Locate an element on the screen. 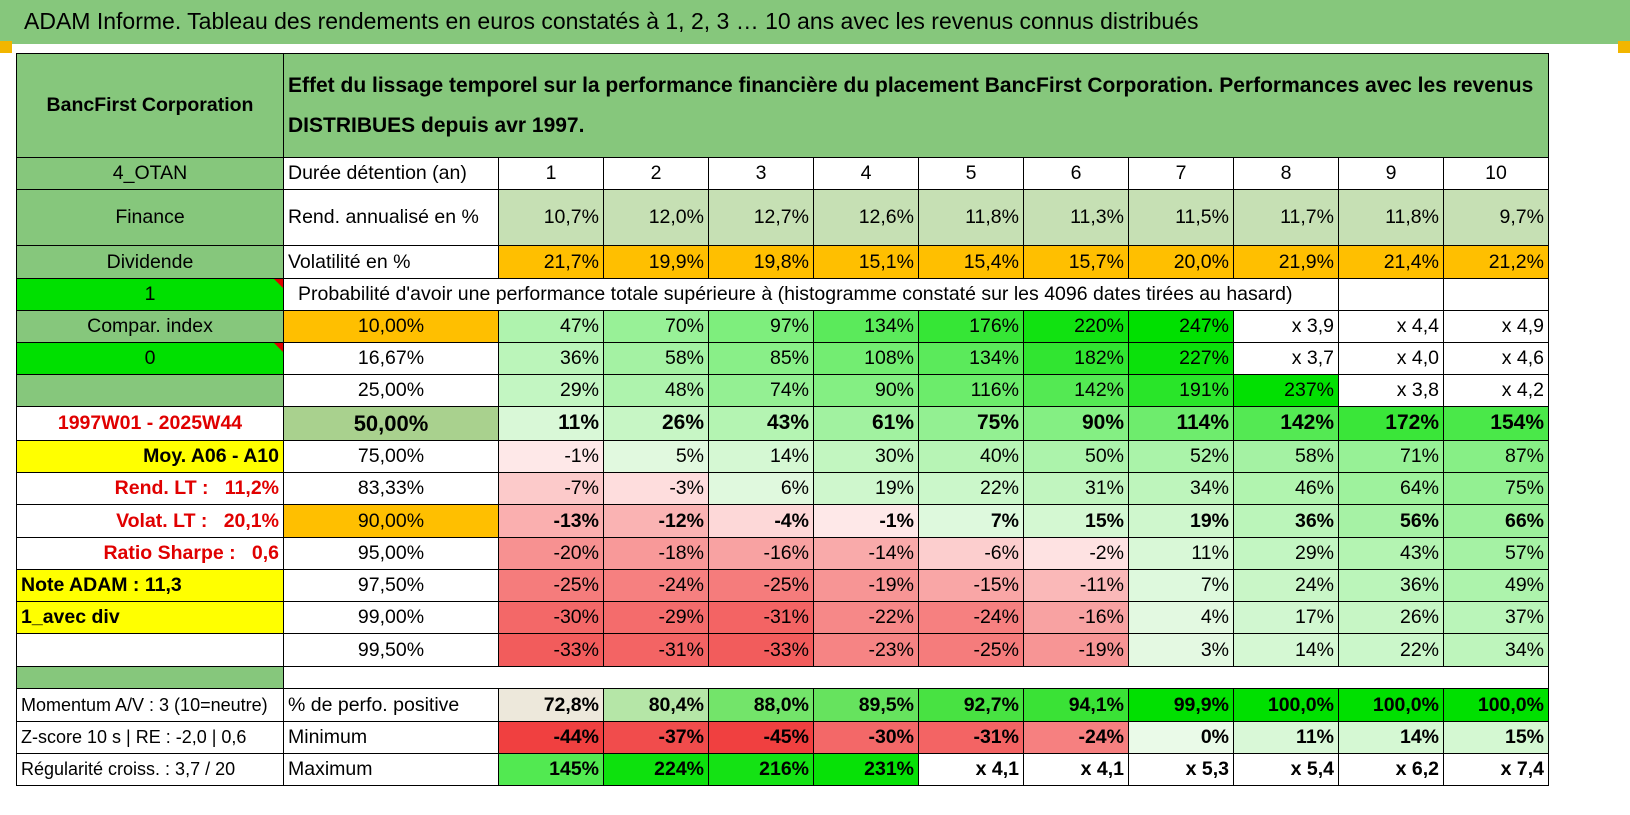 The image size is (1630, 815). quantile-cell: 22% is located at coordinates (971, 488).